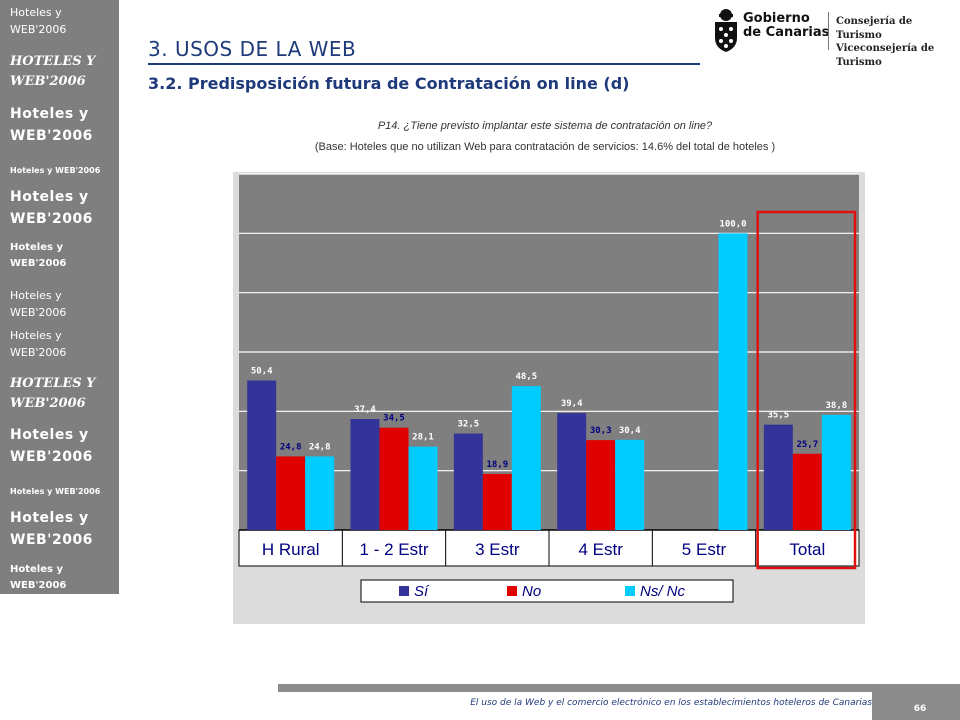 Image resolution: width=960 pixels, height=720 pixels. I want to click on logo-divider, so click(828, 31).